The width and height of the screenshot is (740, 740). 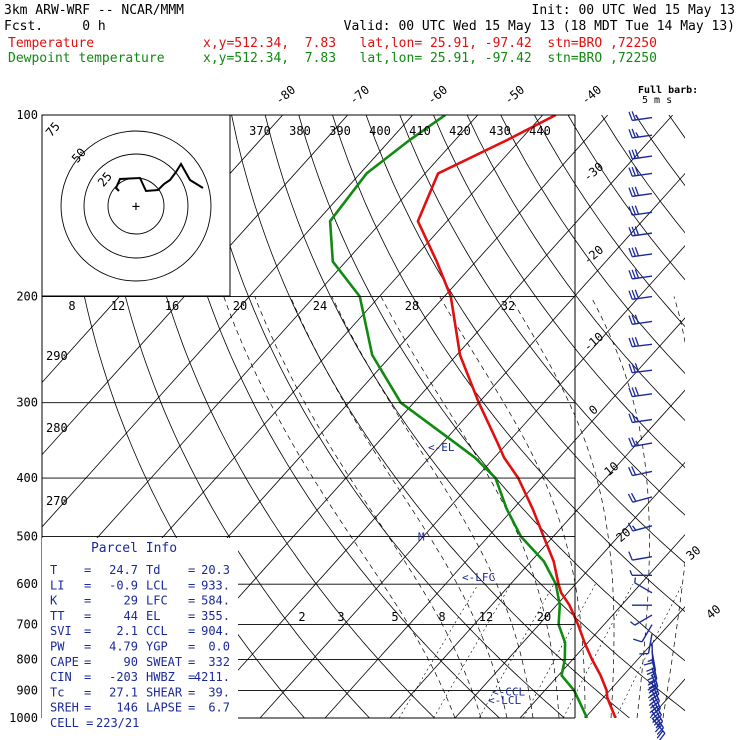 I want to click on parcel-key: EL, so click(x=153, y=616).